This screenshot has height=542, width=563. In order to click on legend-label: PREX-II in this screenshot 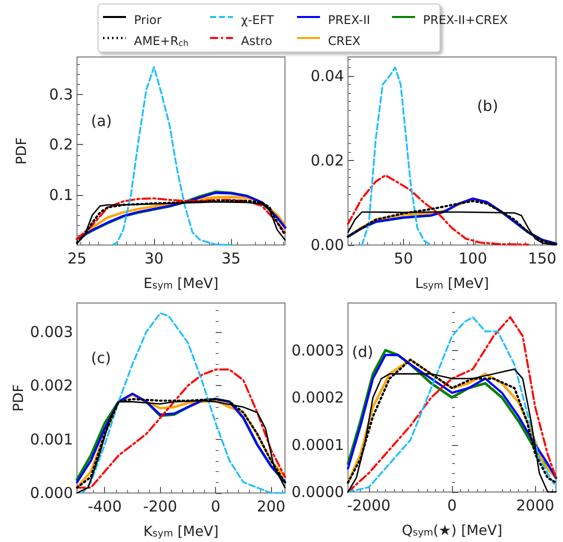, I will do `click(349, 20)`.